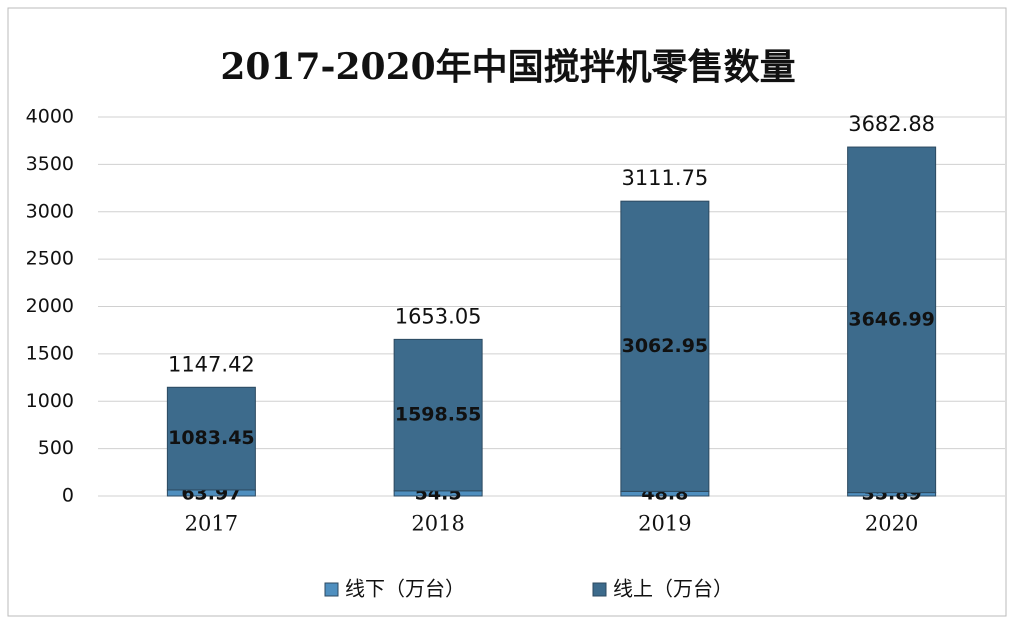 The width and height of the screenshot is (1016, 624). Describe the element at coordinates (891, 124) in the screenshot. I see `total-label: 3682.88` at that location.